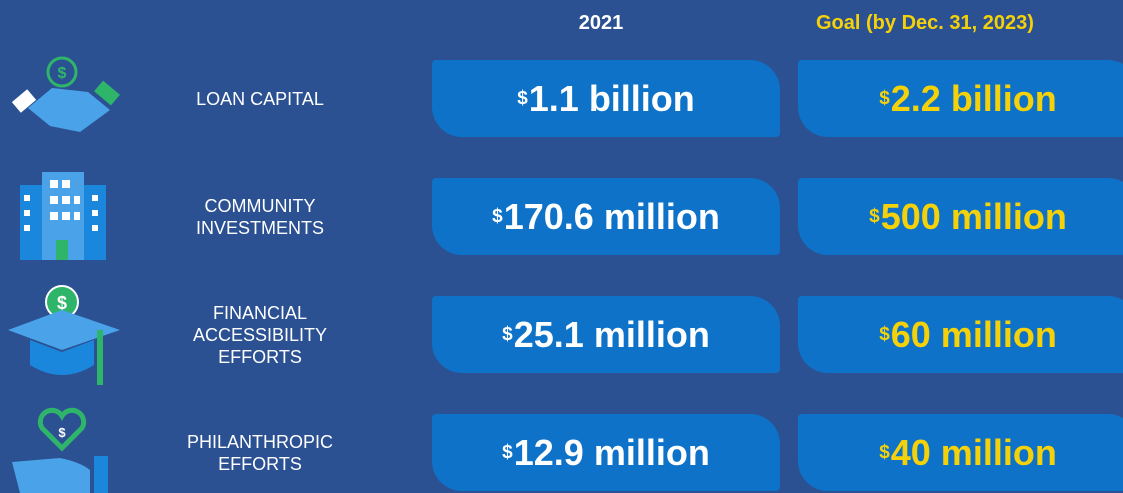 The image size is (1123, 493). What do you see at coordinates (960, 98) in the screenshot?
I see `goal-value: $2.2 billion` at bounding box center [960, 98].